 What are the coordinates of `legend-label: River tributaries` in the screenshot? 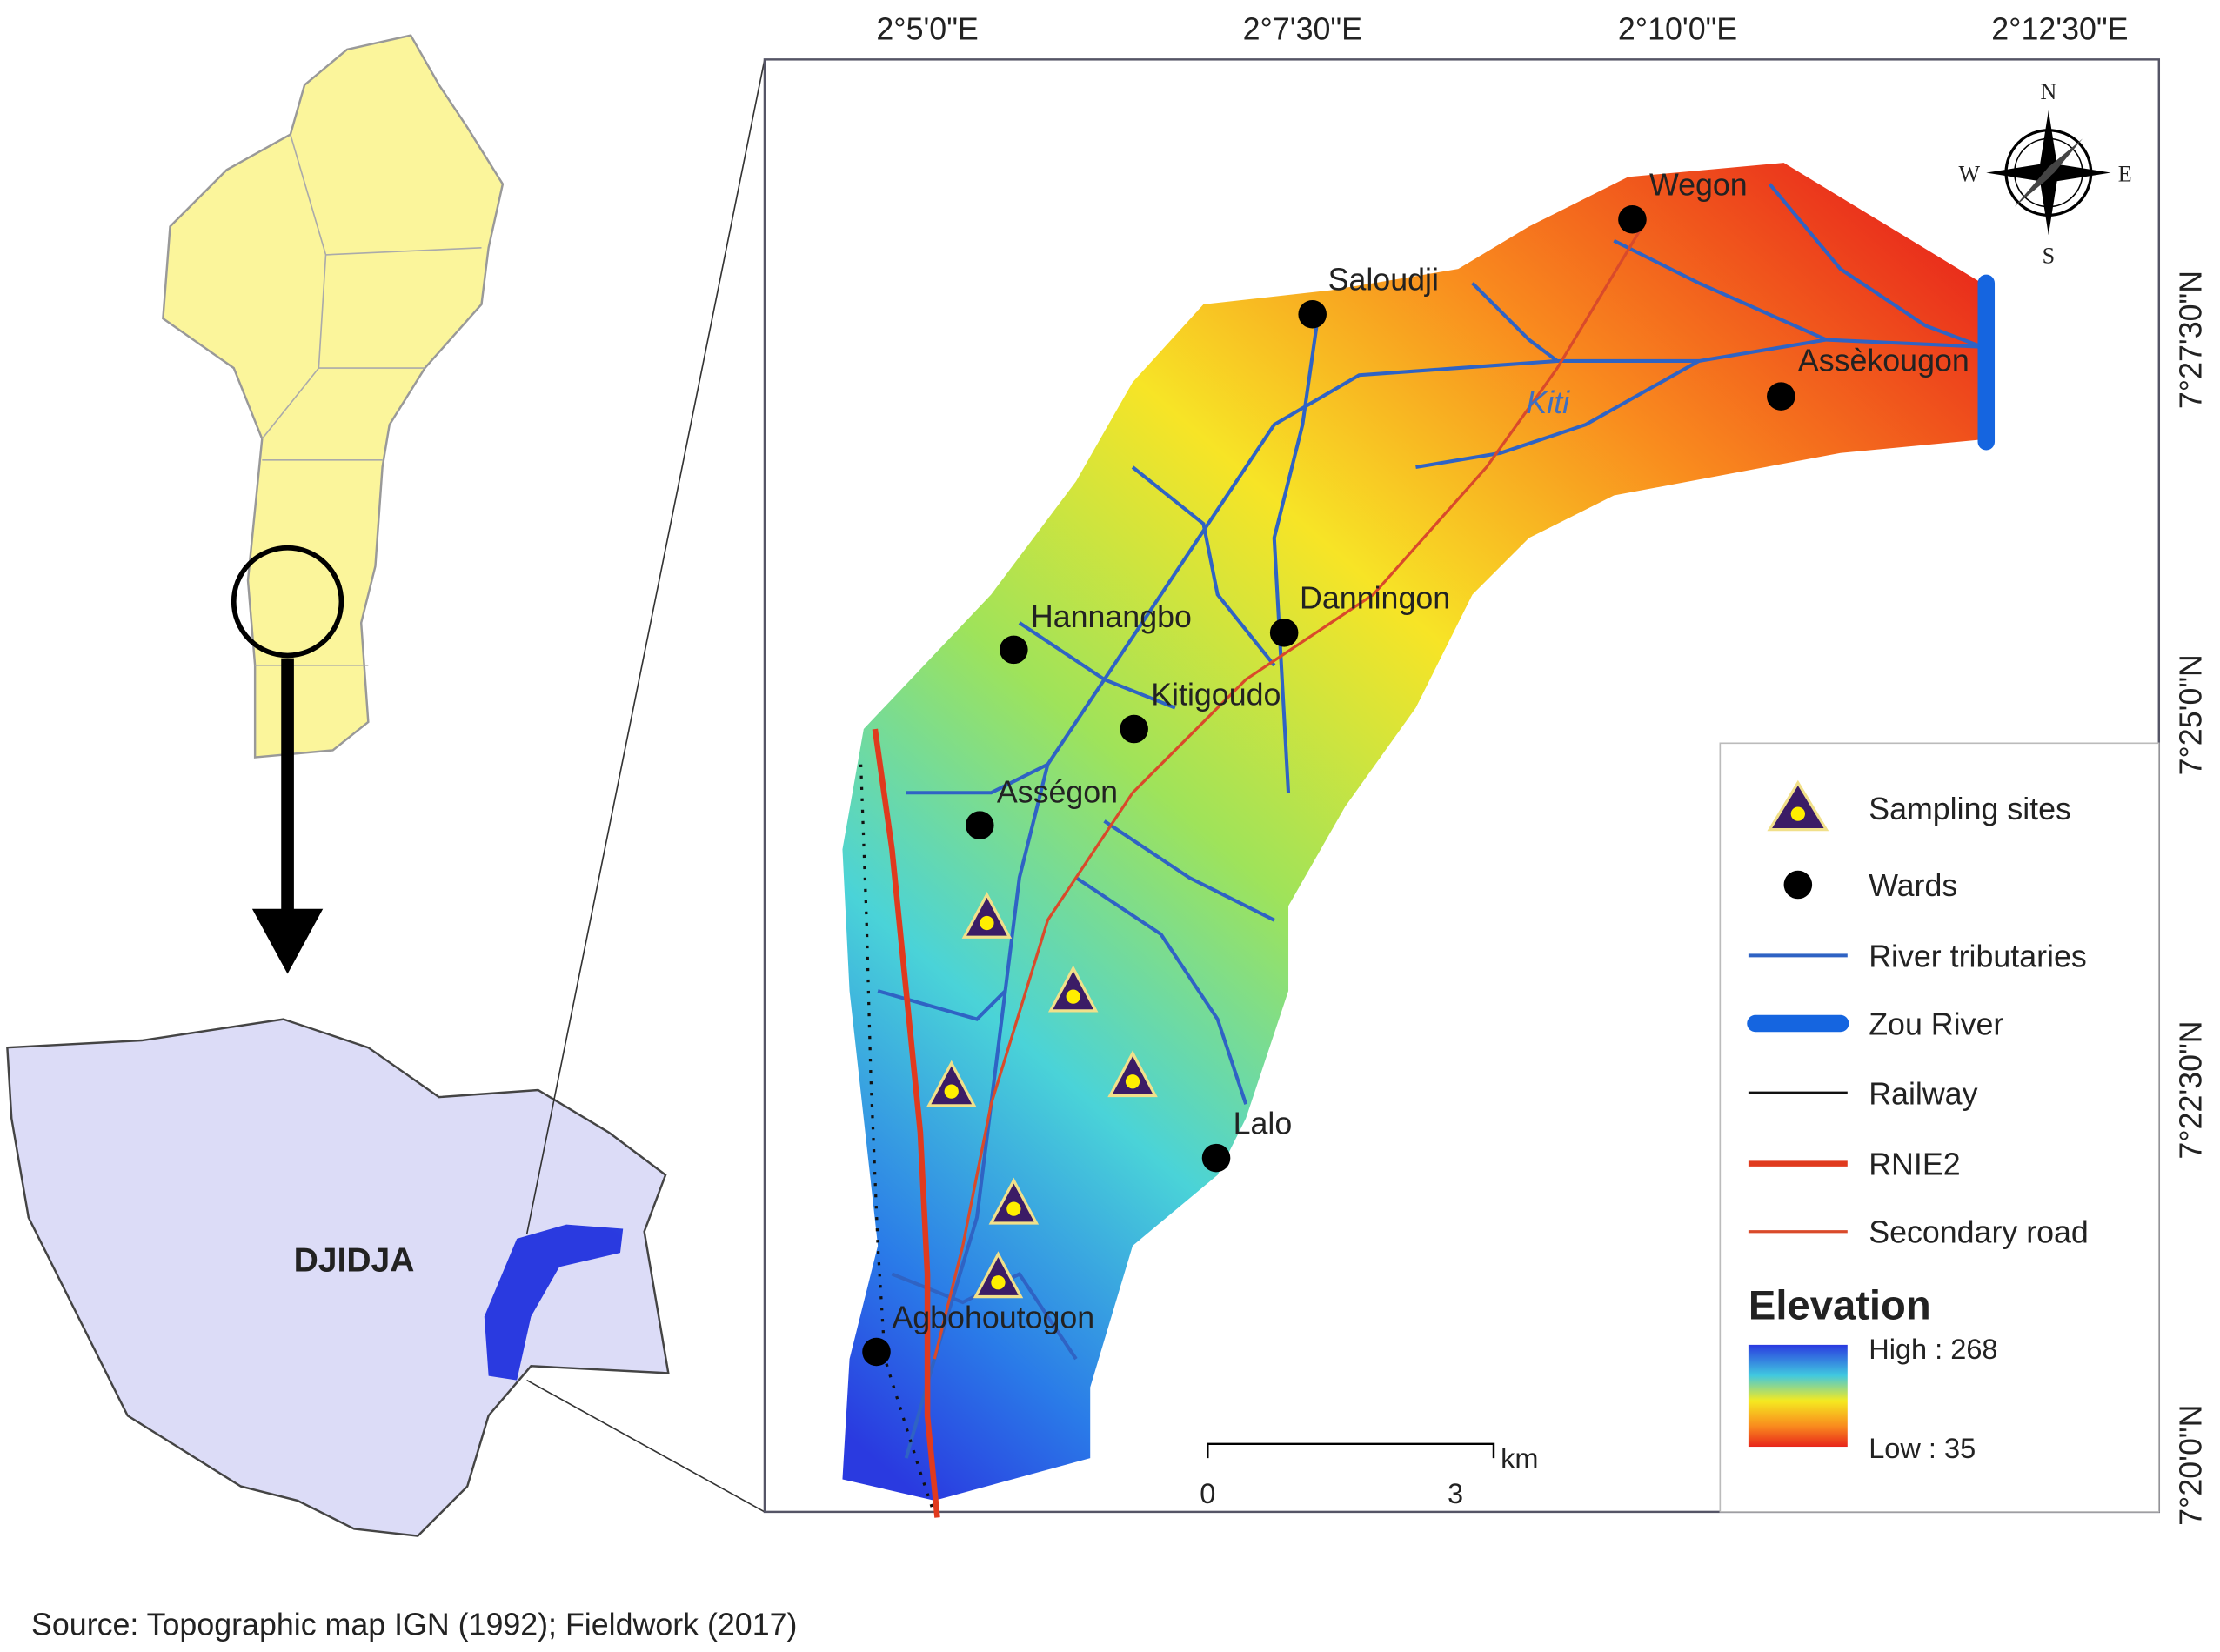 It's located at (1978, 956).